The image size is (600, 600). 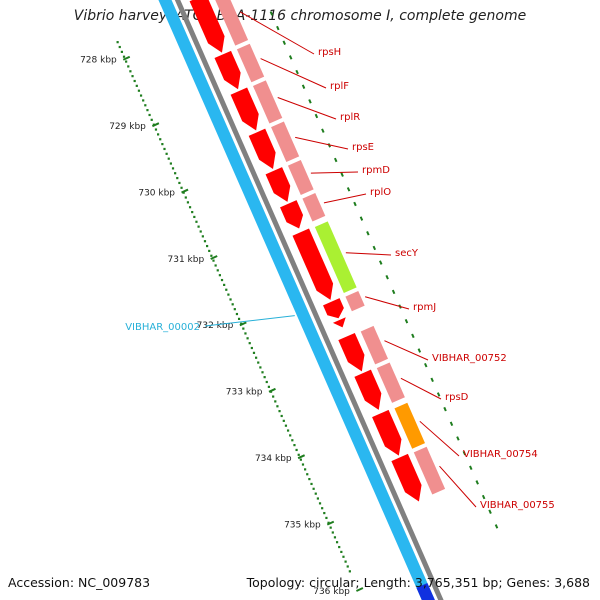 I want to click on gene-label-VIBHAR_00754: VIBHAR_00754, so click(x=500, y=454).